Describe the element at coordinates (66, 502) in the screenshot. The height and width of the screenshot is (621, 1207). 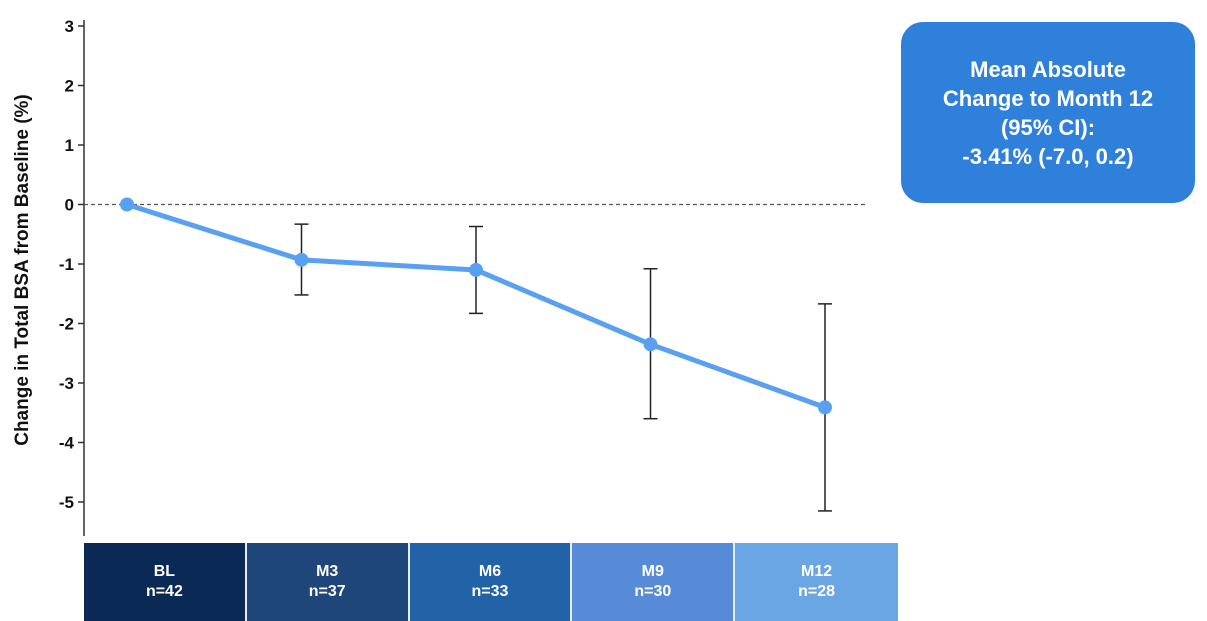
I see `y-tick-label: -5` at that location.